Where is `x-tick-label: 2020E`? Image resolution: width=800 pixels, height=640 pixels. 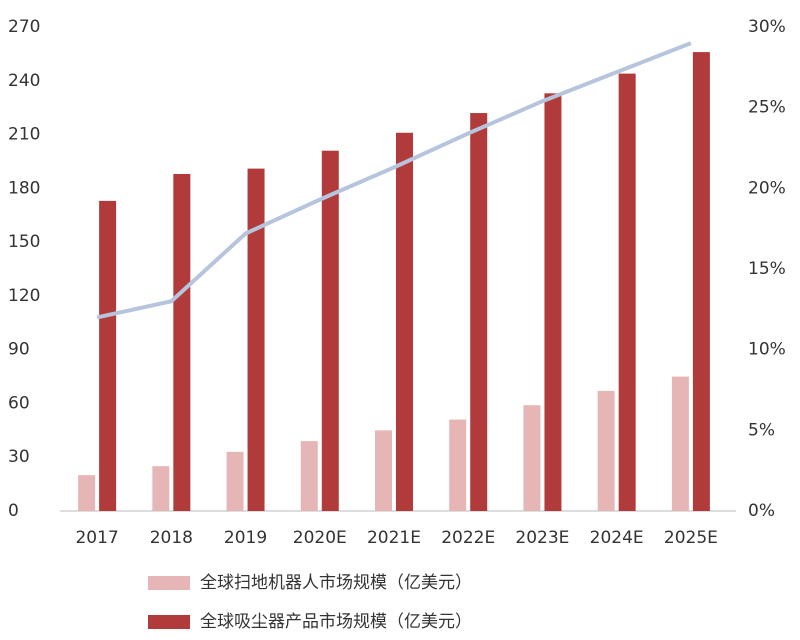
x-tick-label: 2020E is located at coordinates (320, 538).